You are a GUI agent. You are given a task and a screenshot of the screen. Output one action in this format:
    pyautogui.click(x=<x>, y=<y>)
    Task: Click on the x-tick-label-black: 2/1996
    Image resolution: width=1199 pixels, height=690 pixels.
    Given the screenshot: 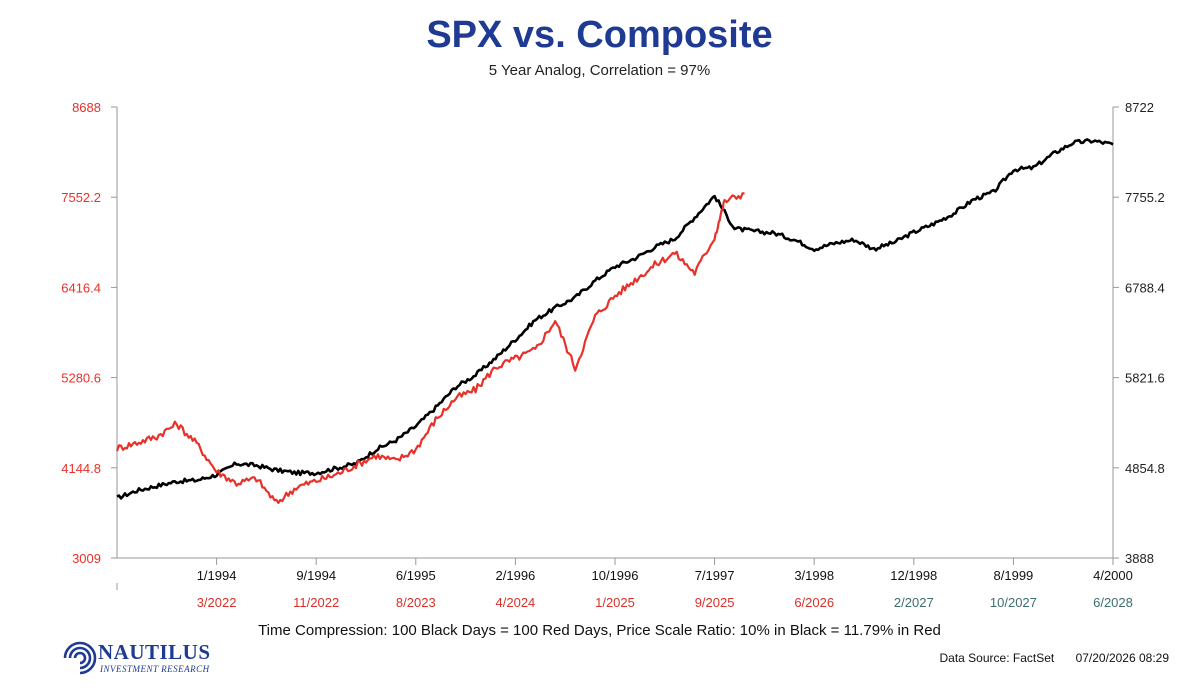 What is the action you would take?
    pyautogui.click(x=516, y=575)
    